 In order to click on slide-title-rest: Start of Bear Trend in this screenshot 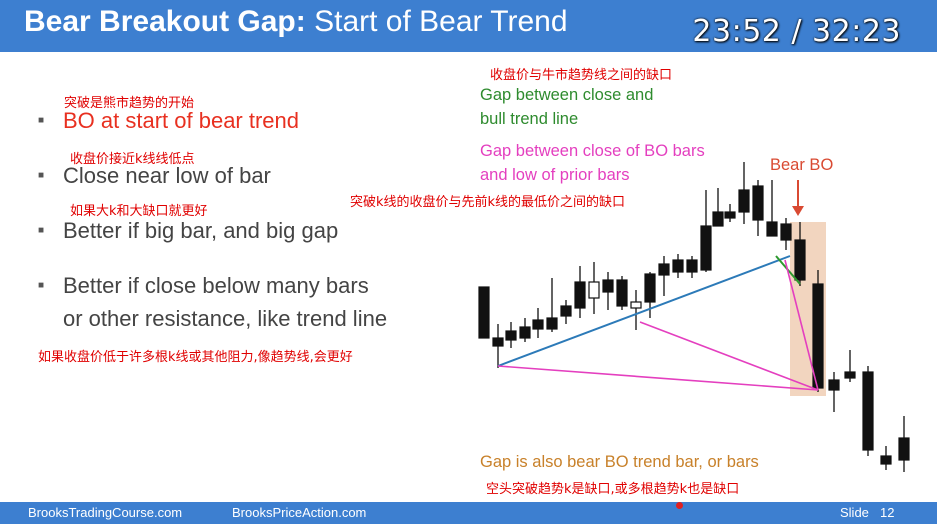, I will do `click(441, 21)`.